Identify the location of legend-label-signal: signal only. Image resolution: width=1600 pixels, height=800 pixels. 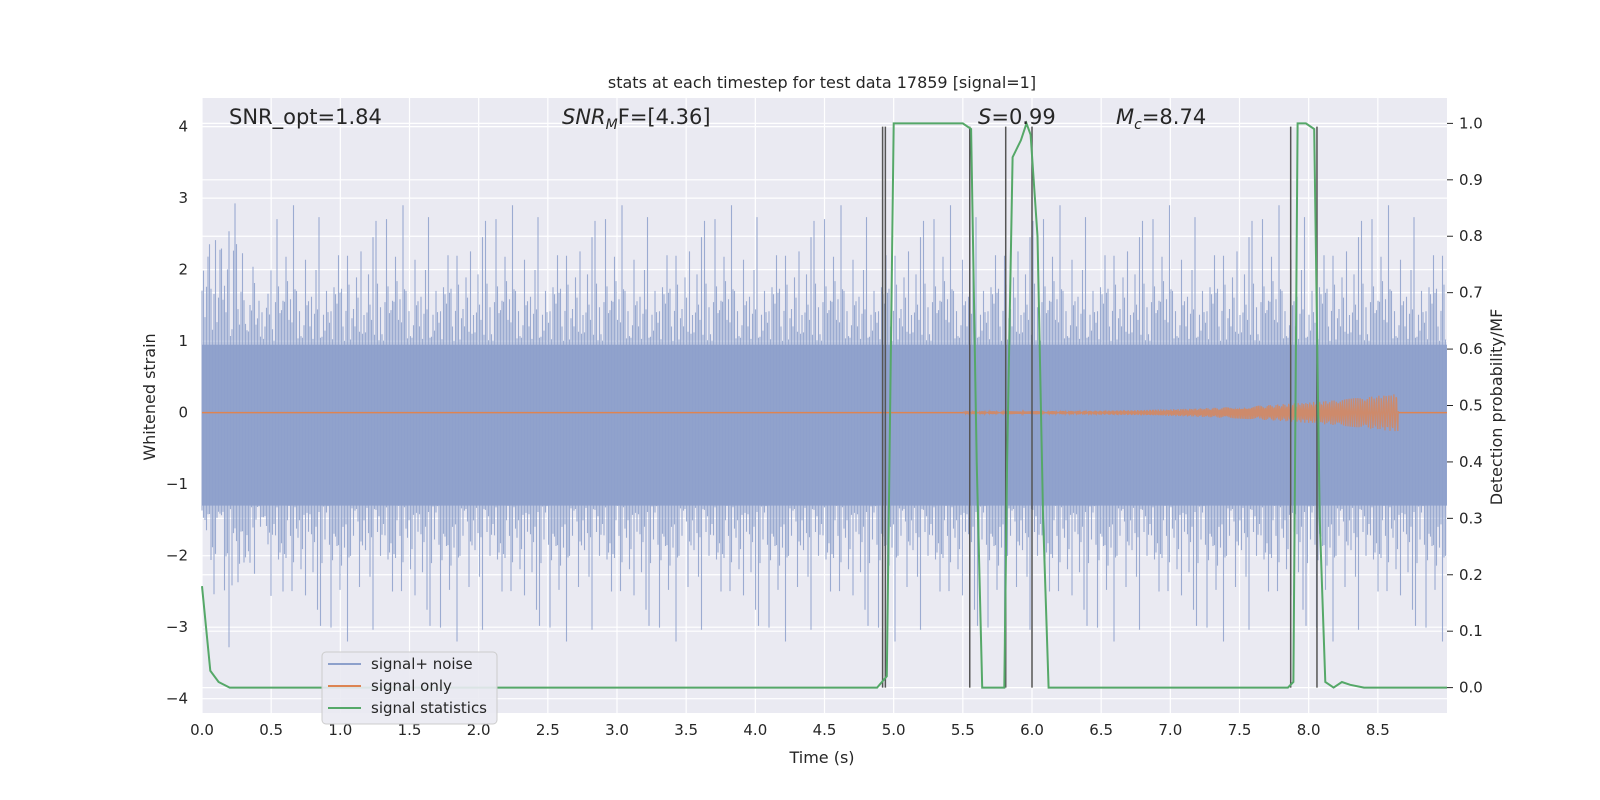
(411, 686).